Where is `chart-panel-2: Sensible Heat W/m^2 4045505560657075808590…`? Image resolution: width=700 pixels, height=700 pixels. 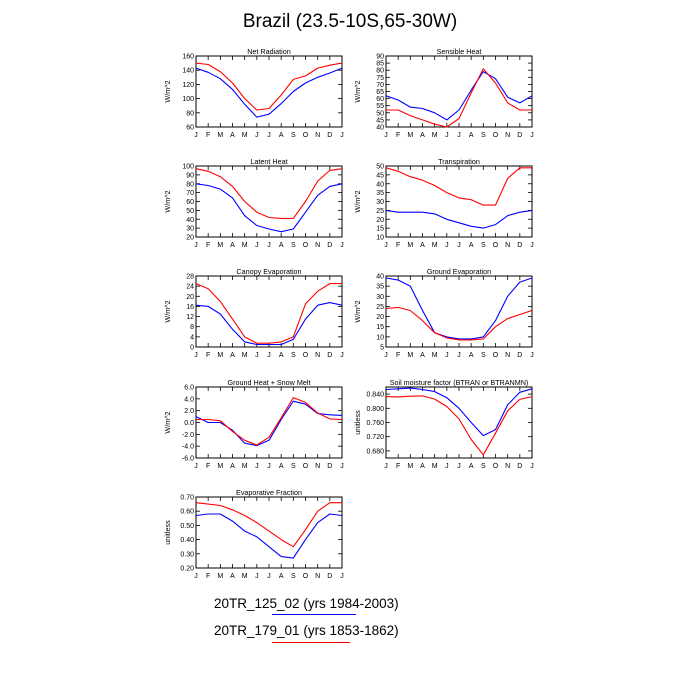
chart-panel-2: Sensible Heat W/m^2 4045505560657075808590… is located at coordinates (443, 93).